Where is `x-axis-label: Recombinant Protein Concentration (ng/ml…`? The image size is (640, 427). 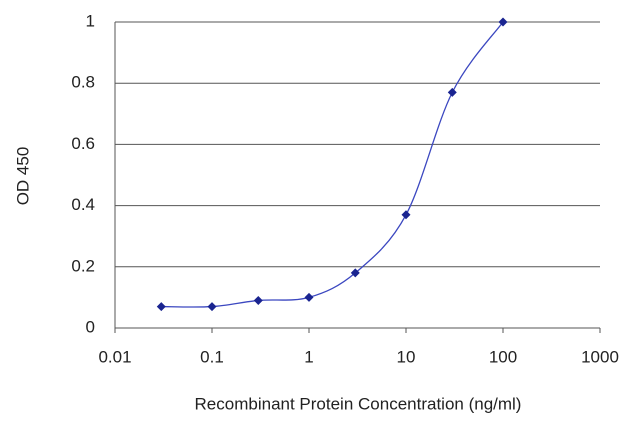 x-axis-label: Recombinant Protein Concentration (ng/ml… is located at coordinates (358, 403).